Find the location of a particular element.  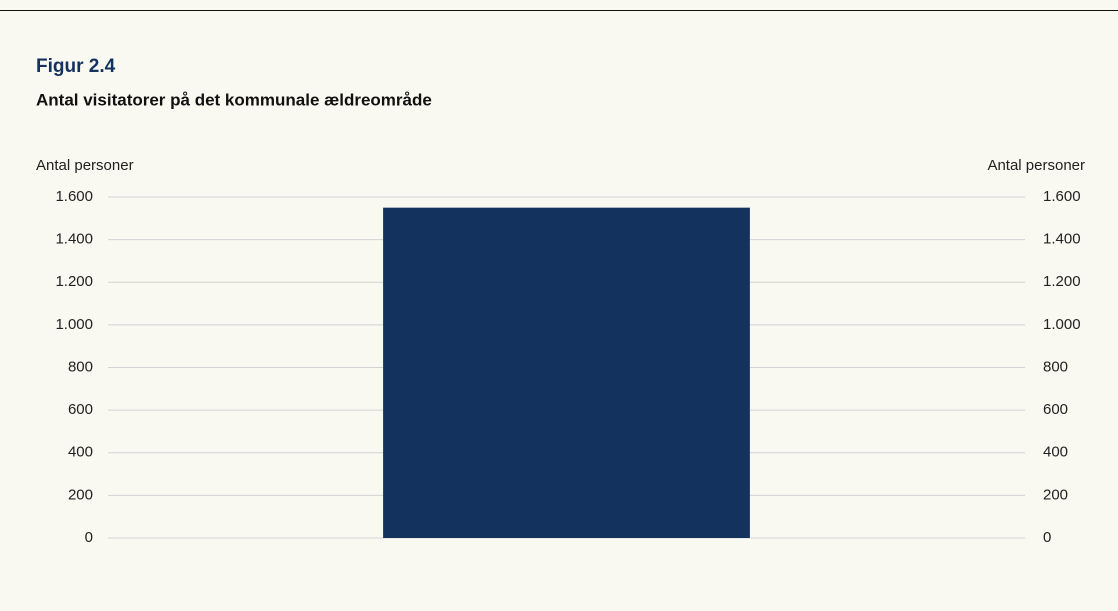

y-tick-label: 400 is located at coordinates (80, 452).